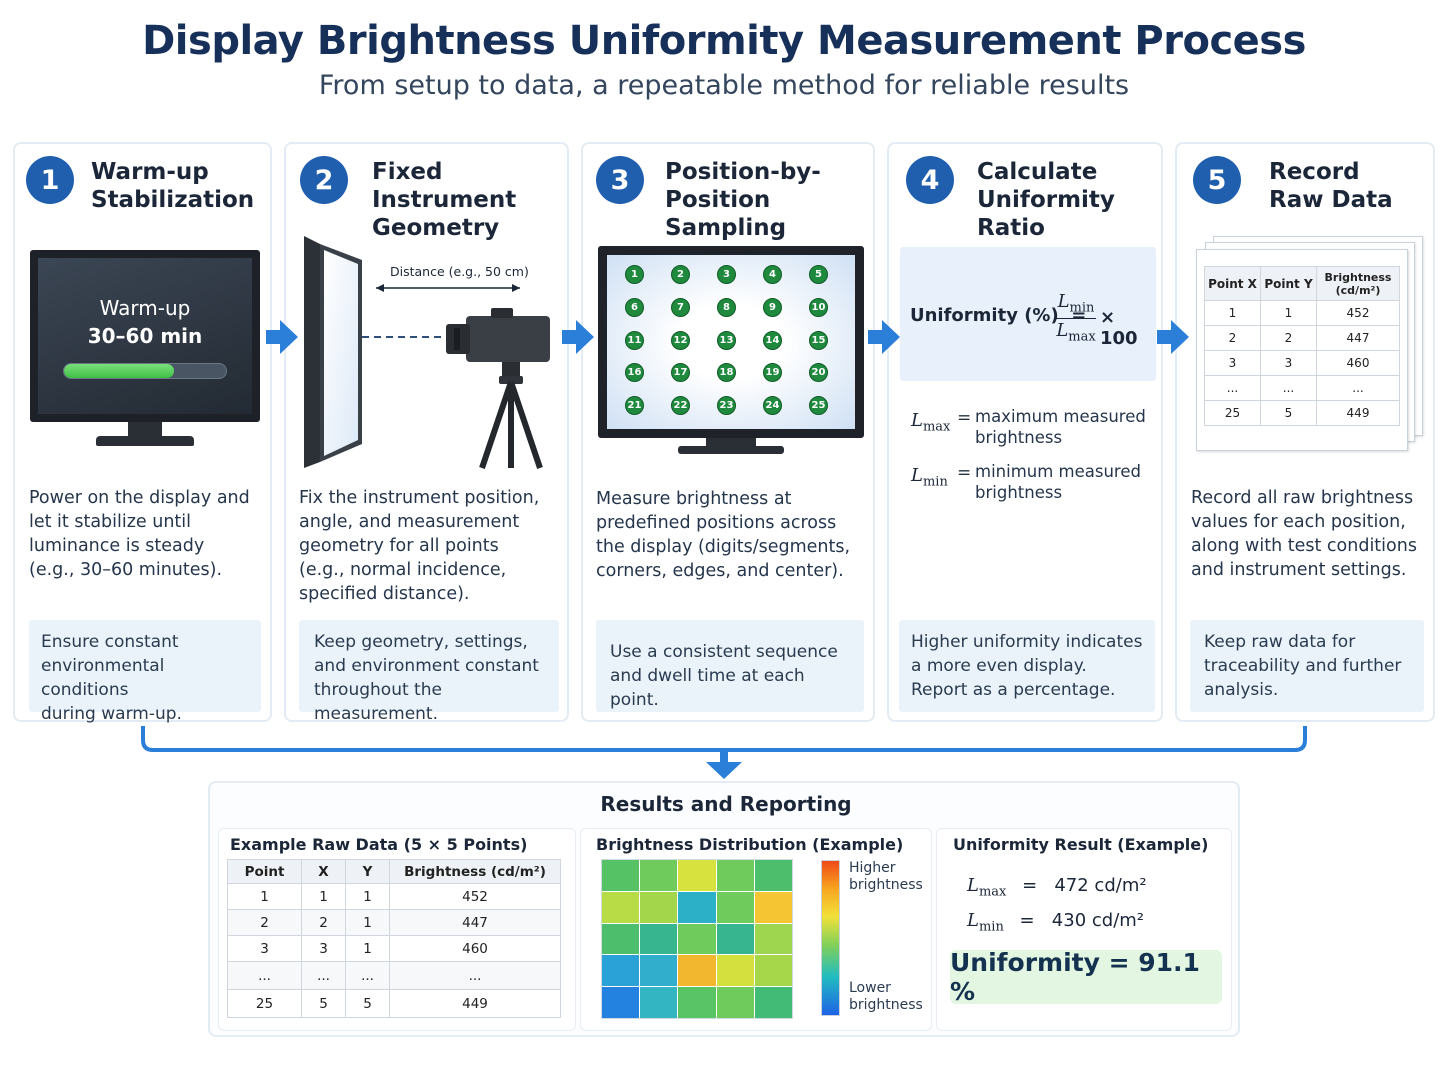 This screenshot has height=1086, width=1448. I want to click on uniformity-result-badge: Uniformity = 91.1 %, so click(1086, 977).